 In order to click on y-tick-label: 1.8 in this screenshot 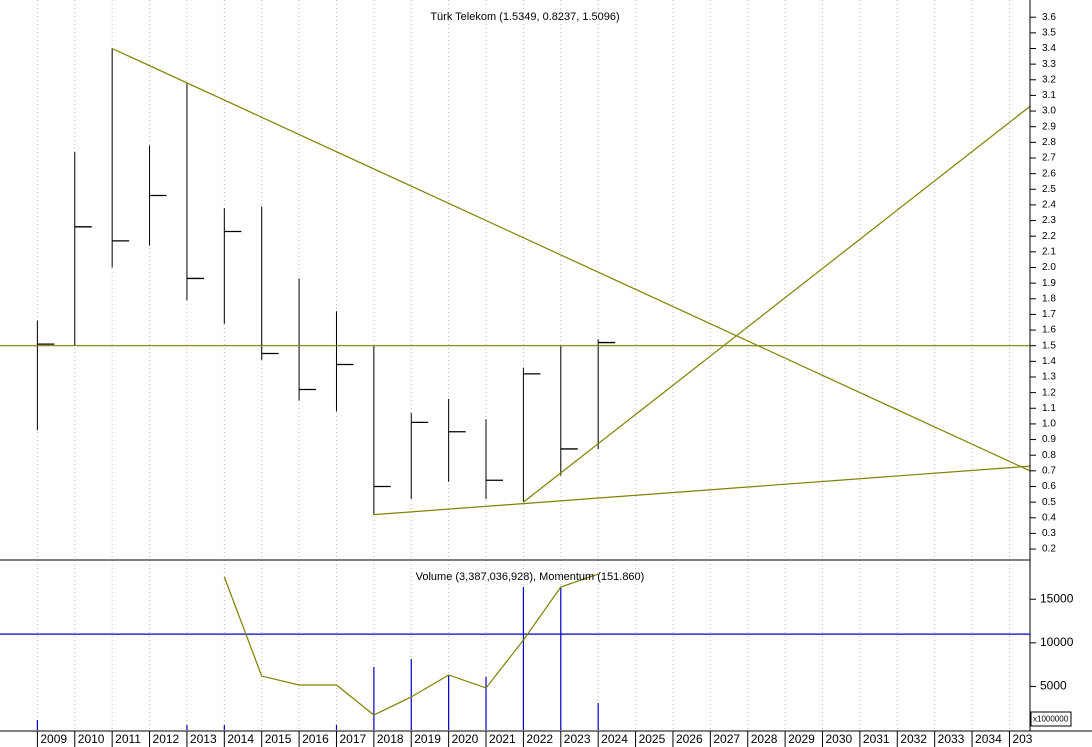, I will do `click(1049, 298)`.